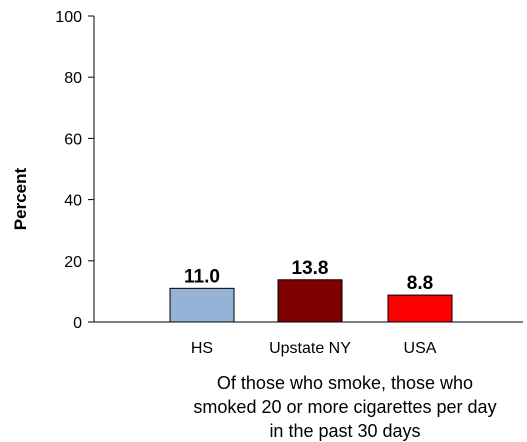  I want to click on category-label: HS, so click(202, 348).